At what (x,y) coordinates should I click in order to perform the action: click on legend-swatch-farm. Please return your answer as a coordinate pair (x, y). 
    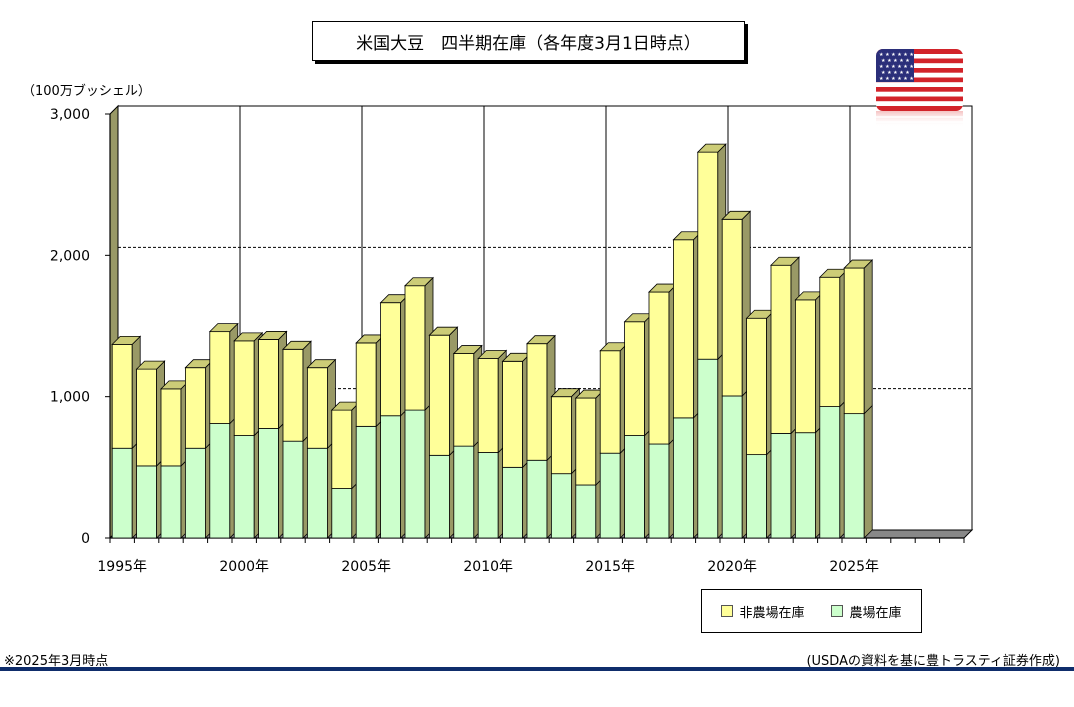
    Looking at the image, I should click on (837, 611).